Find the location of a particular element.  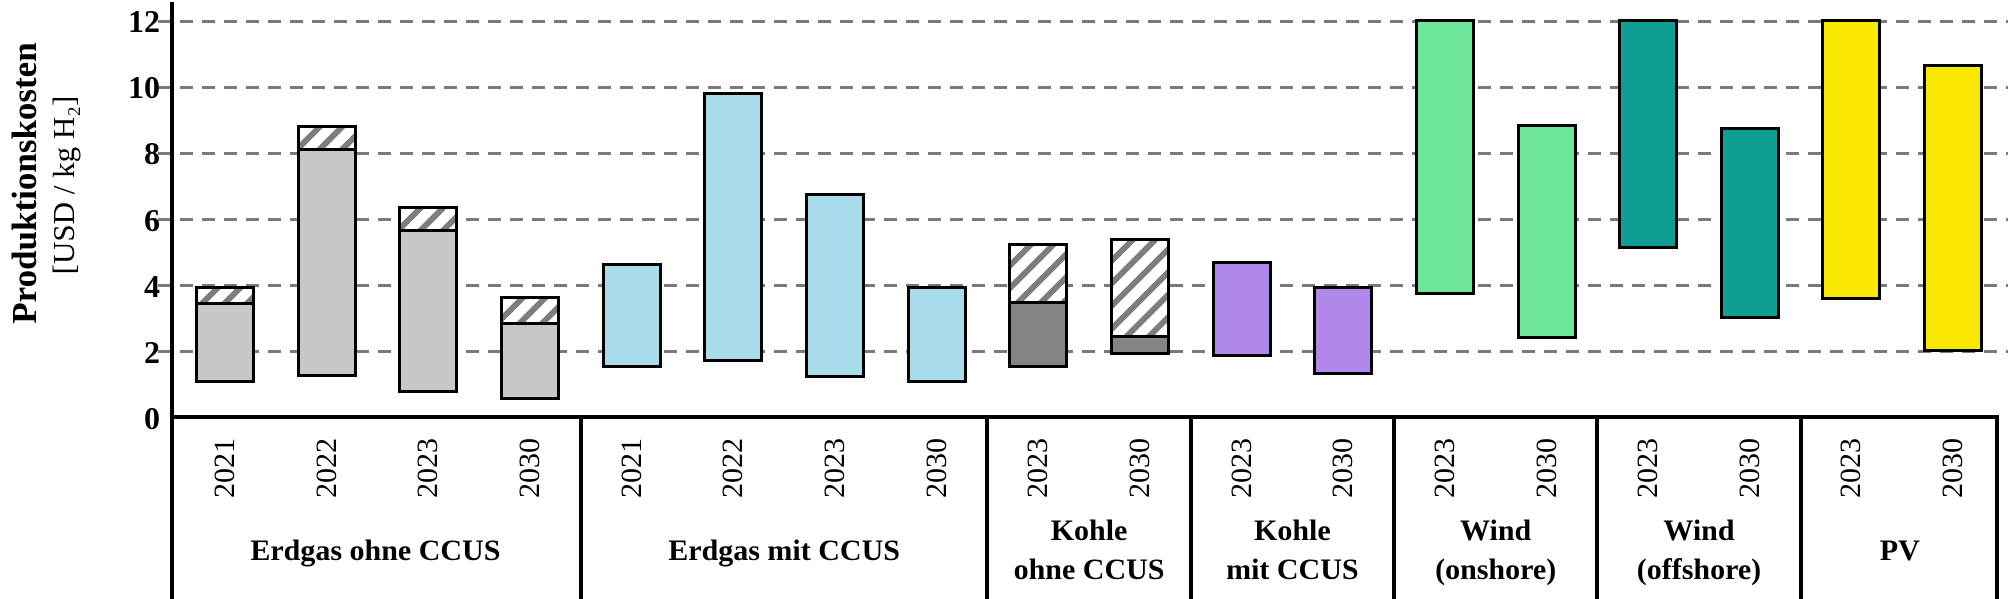

bar-pv-2023 is located at coordinates (1851, 160).